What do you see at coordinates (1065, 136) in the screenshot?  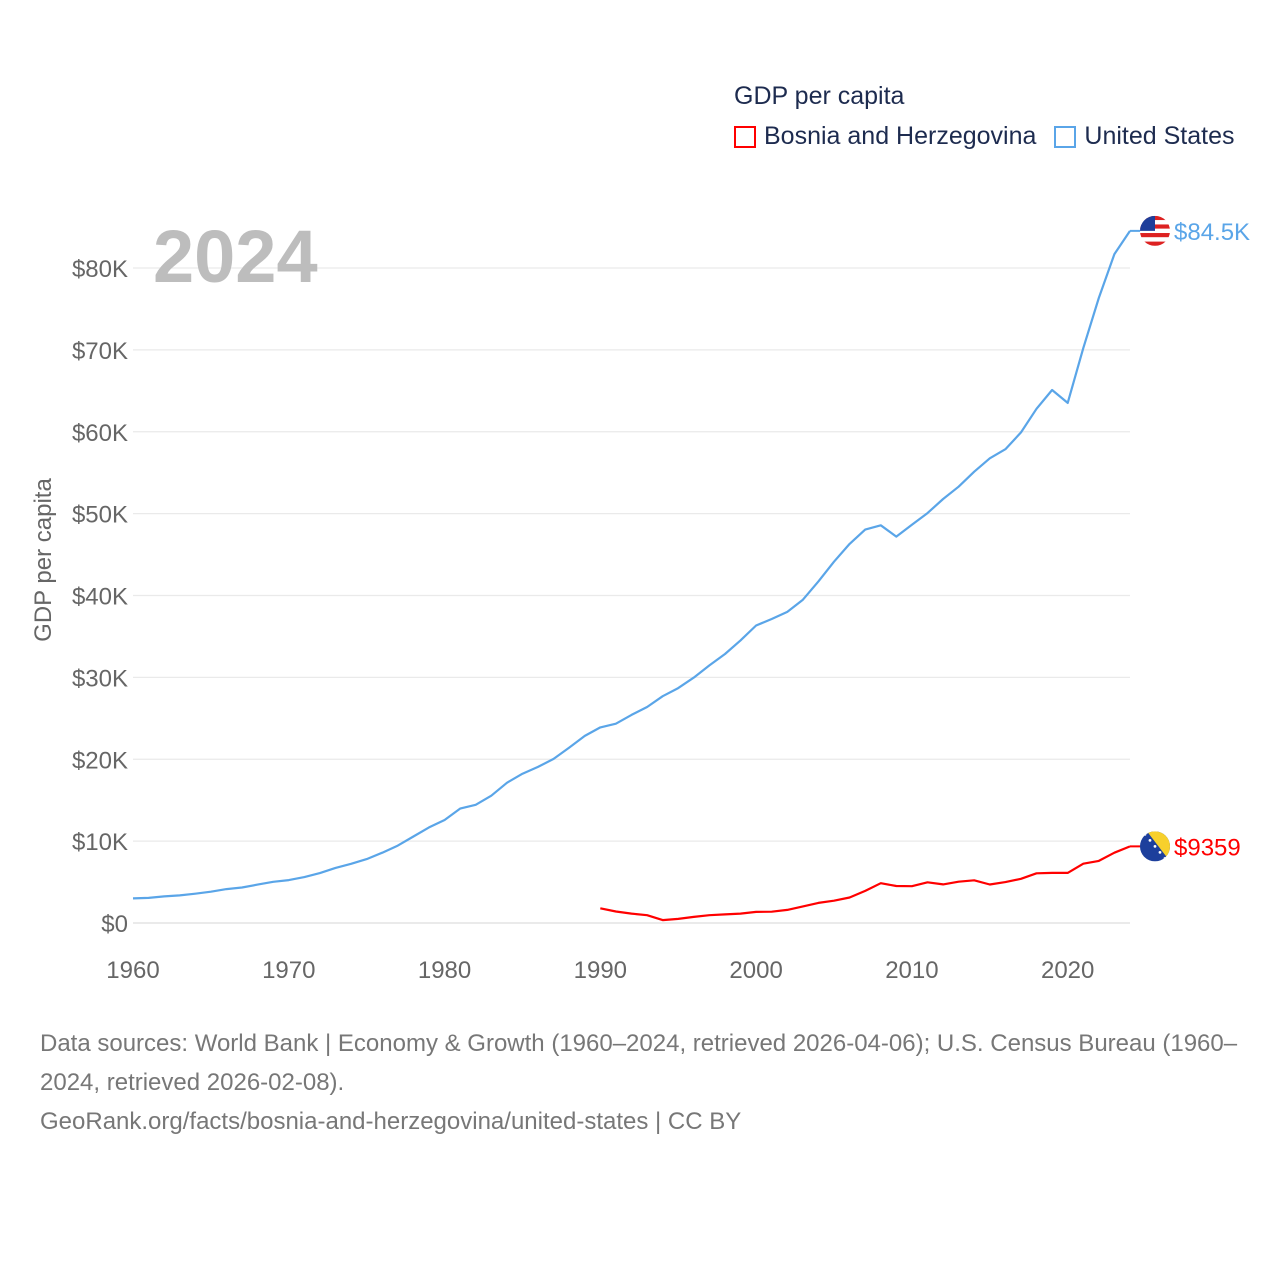 I see `legend-swatch-us` at bounding box center [1065, 136].